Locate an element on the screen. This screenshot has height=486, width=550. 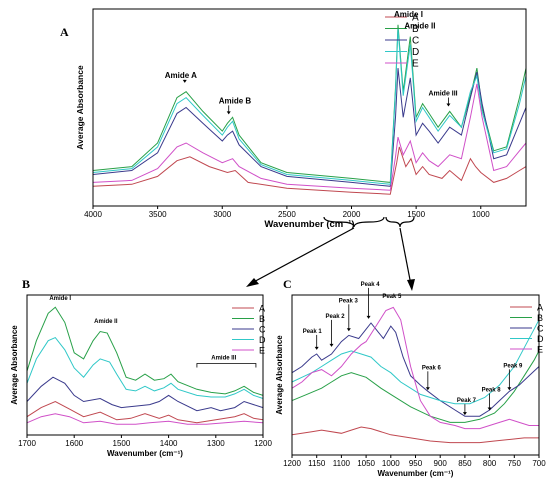
annotation-label: Peak 1 is located at coordinates (313, 332).